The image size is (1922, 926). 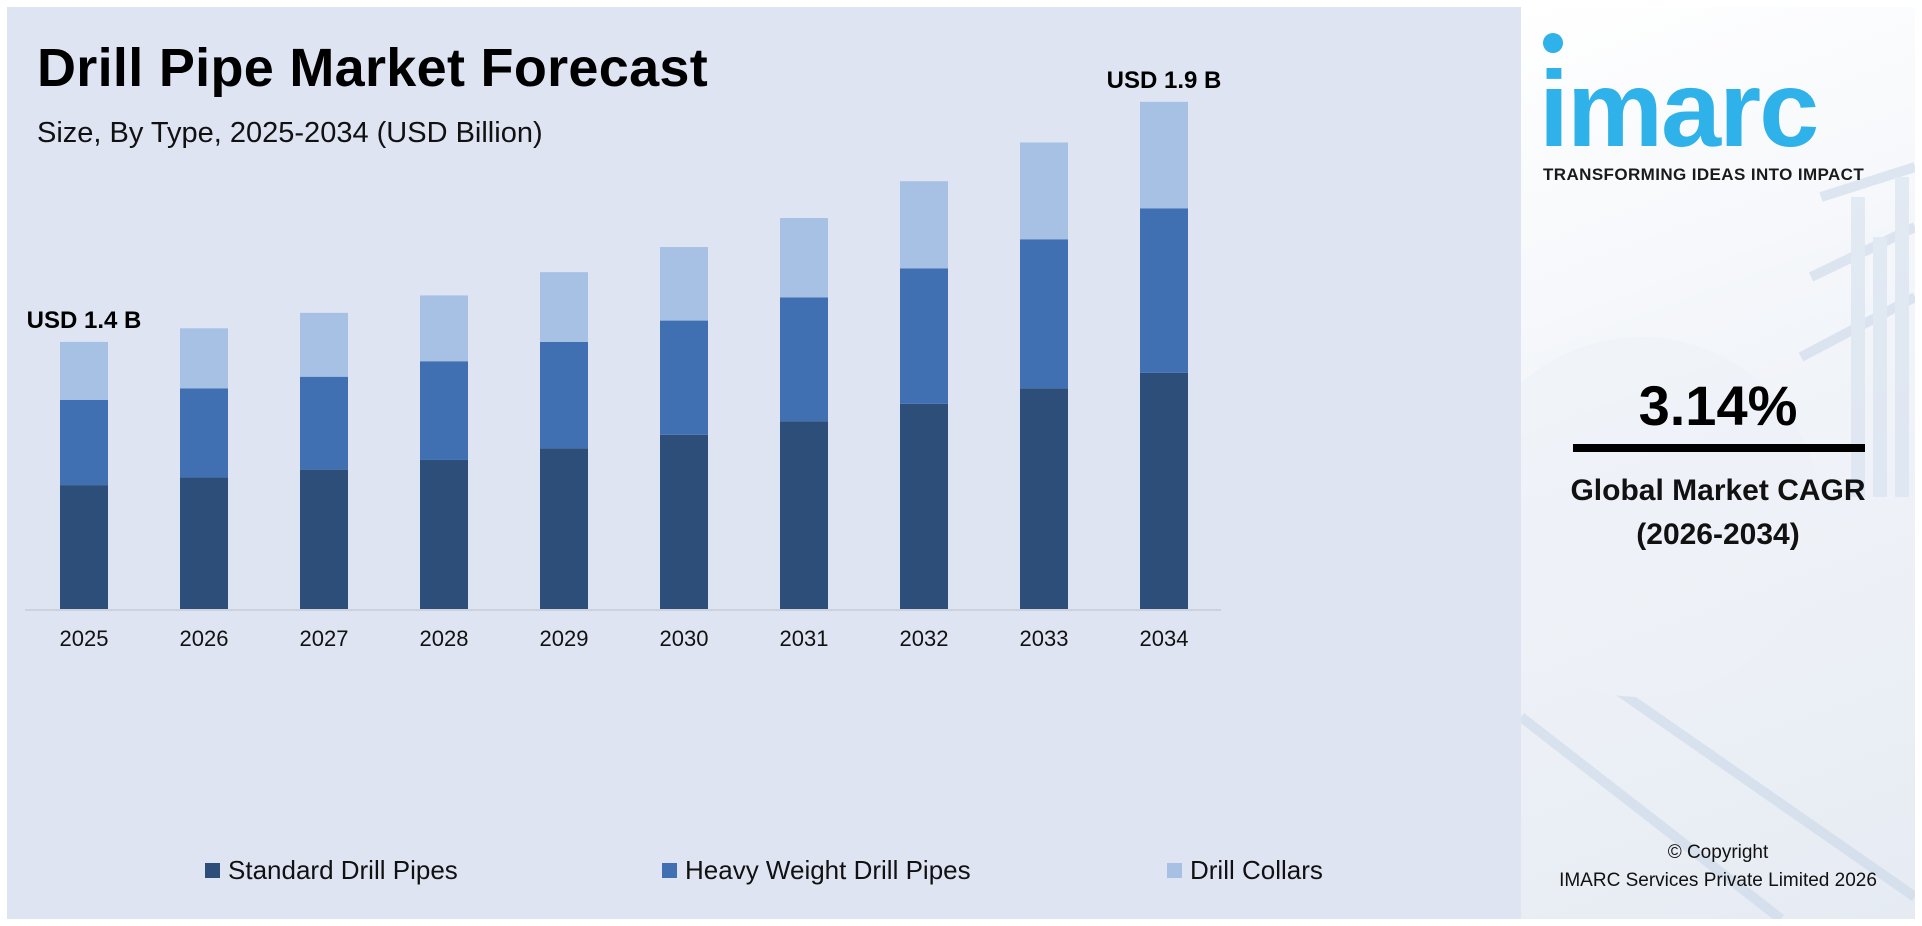 I want to click on legend-label-heavy: Heavy Weight Drill Pipes, so click(x=828, y=870).